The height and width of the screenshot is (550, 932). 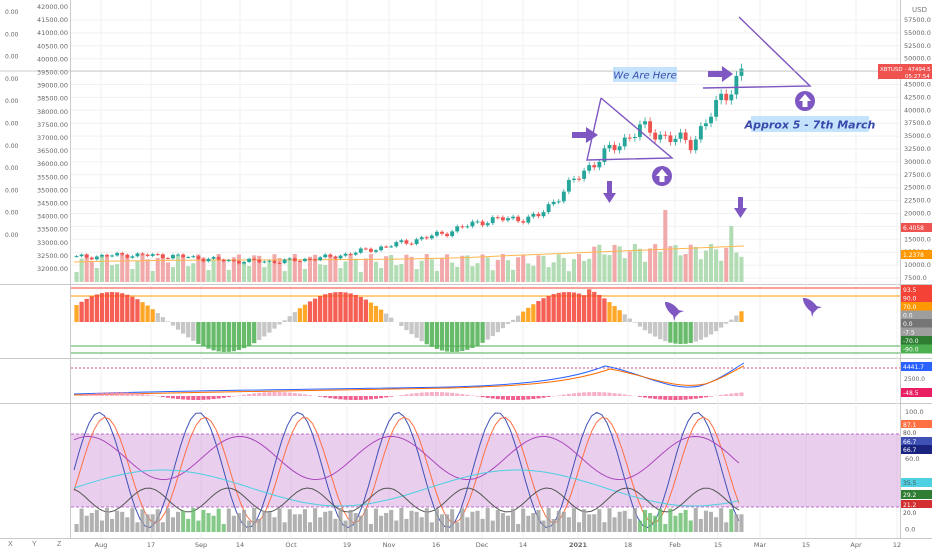 What do you see at coordinates (52, 73) in the screenshot?
I see `left-axis-label: 39500.00` at bounding box center [52, 73].